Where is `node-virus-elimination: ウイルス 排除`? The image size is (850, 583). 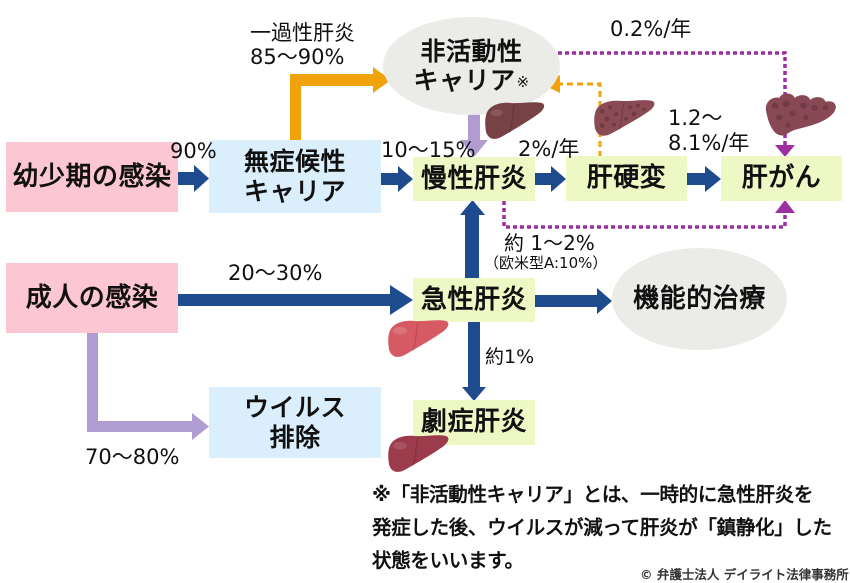
node-virus-elimination: ウイルス 排除 is located at coordinates (295, 422).